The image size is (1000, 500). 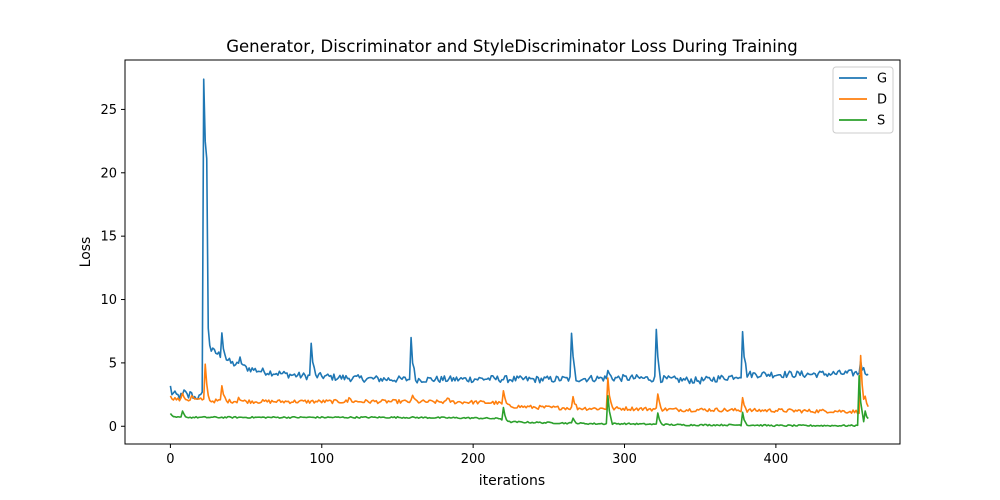 What do you see at coordinates (113, 363) in the screenshot?
I see `y-tick-label: 5` at bounding box center [113, 363].